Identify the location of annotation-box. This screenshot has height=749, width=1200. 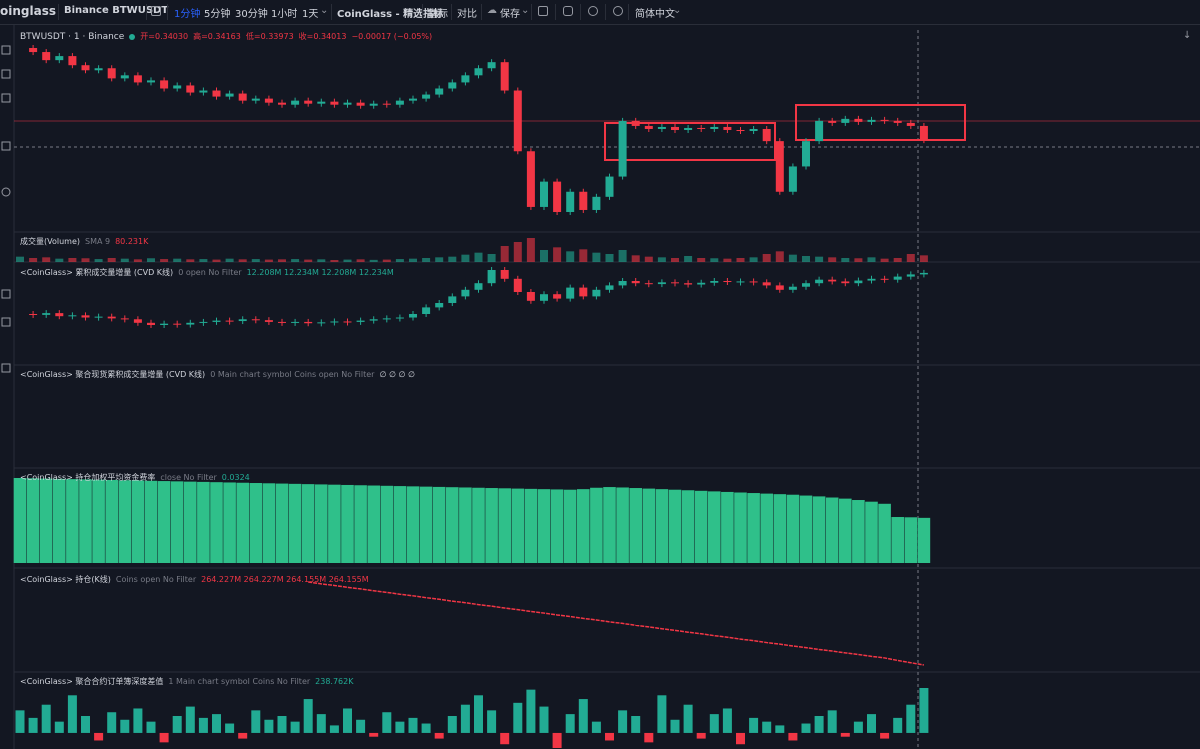
(690, 141).